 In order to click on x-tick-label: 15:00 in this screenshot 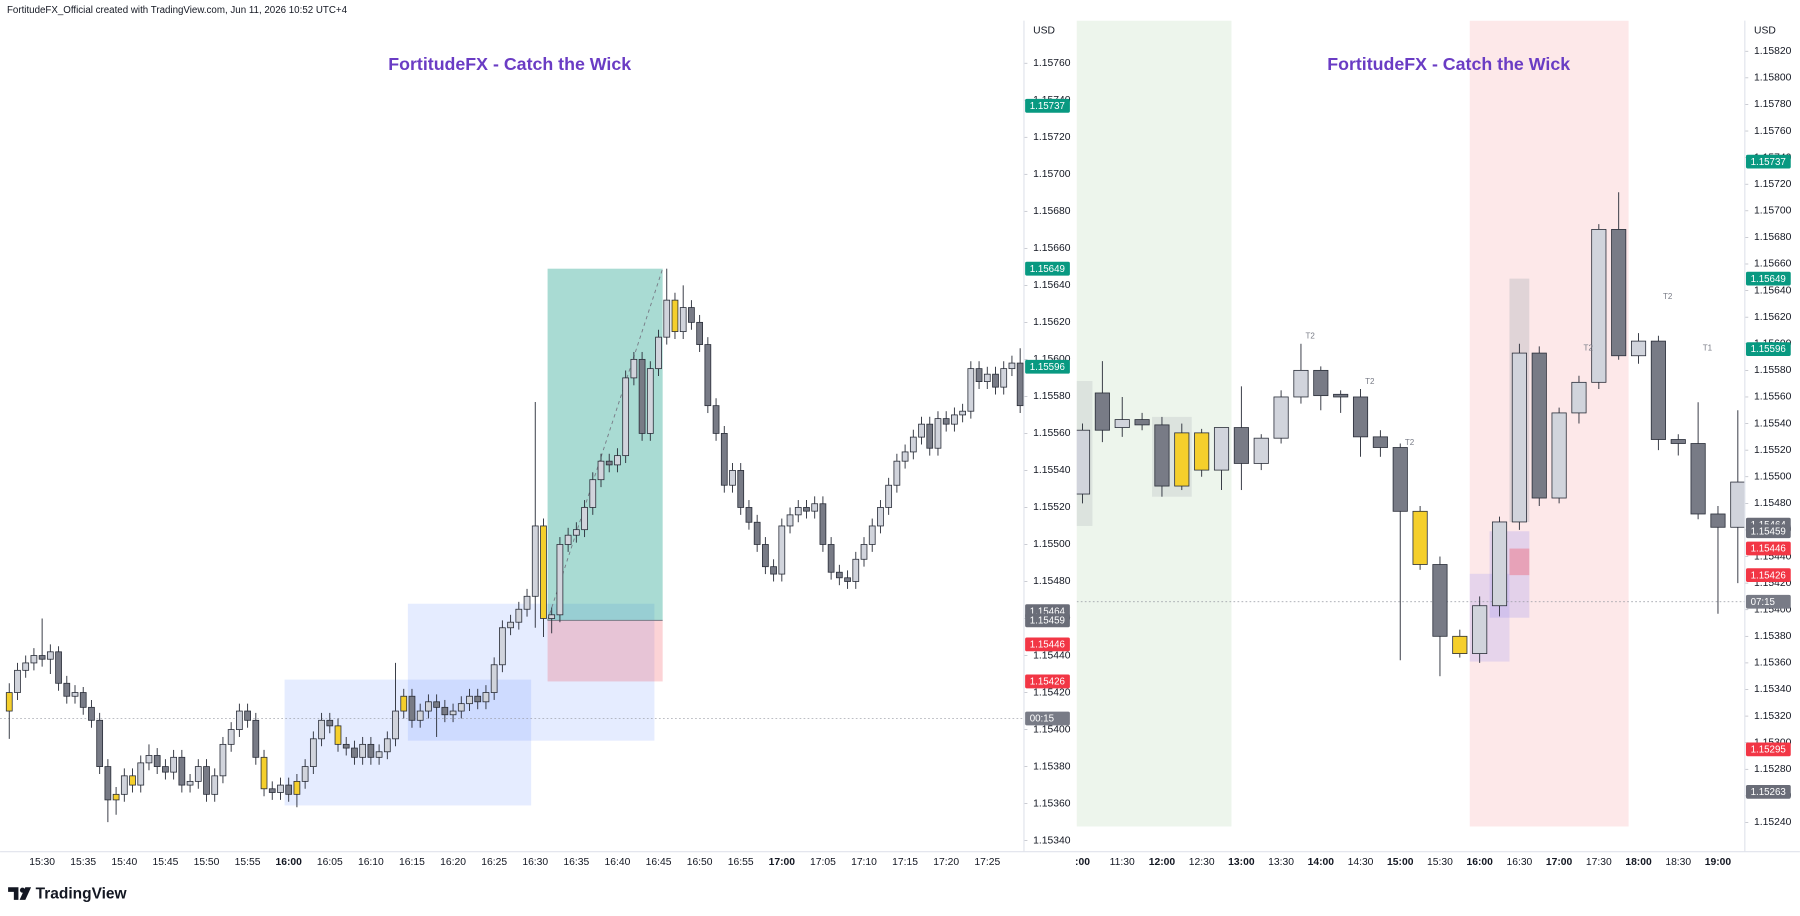, I will do `click(1400, 862)`.